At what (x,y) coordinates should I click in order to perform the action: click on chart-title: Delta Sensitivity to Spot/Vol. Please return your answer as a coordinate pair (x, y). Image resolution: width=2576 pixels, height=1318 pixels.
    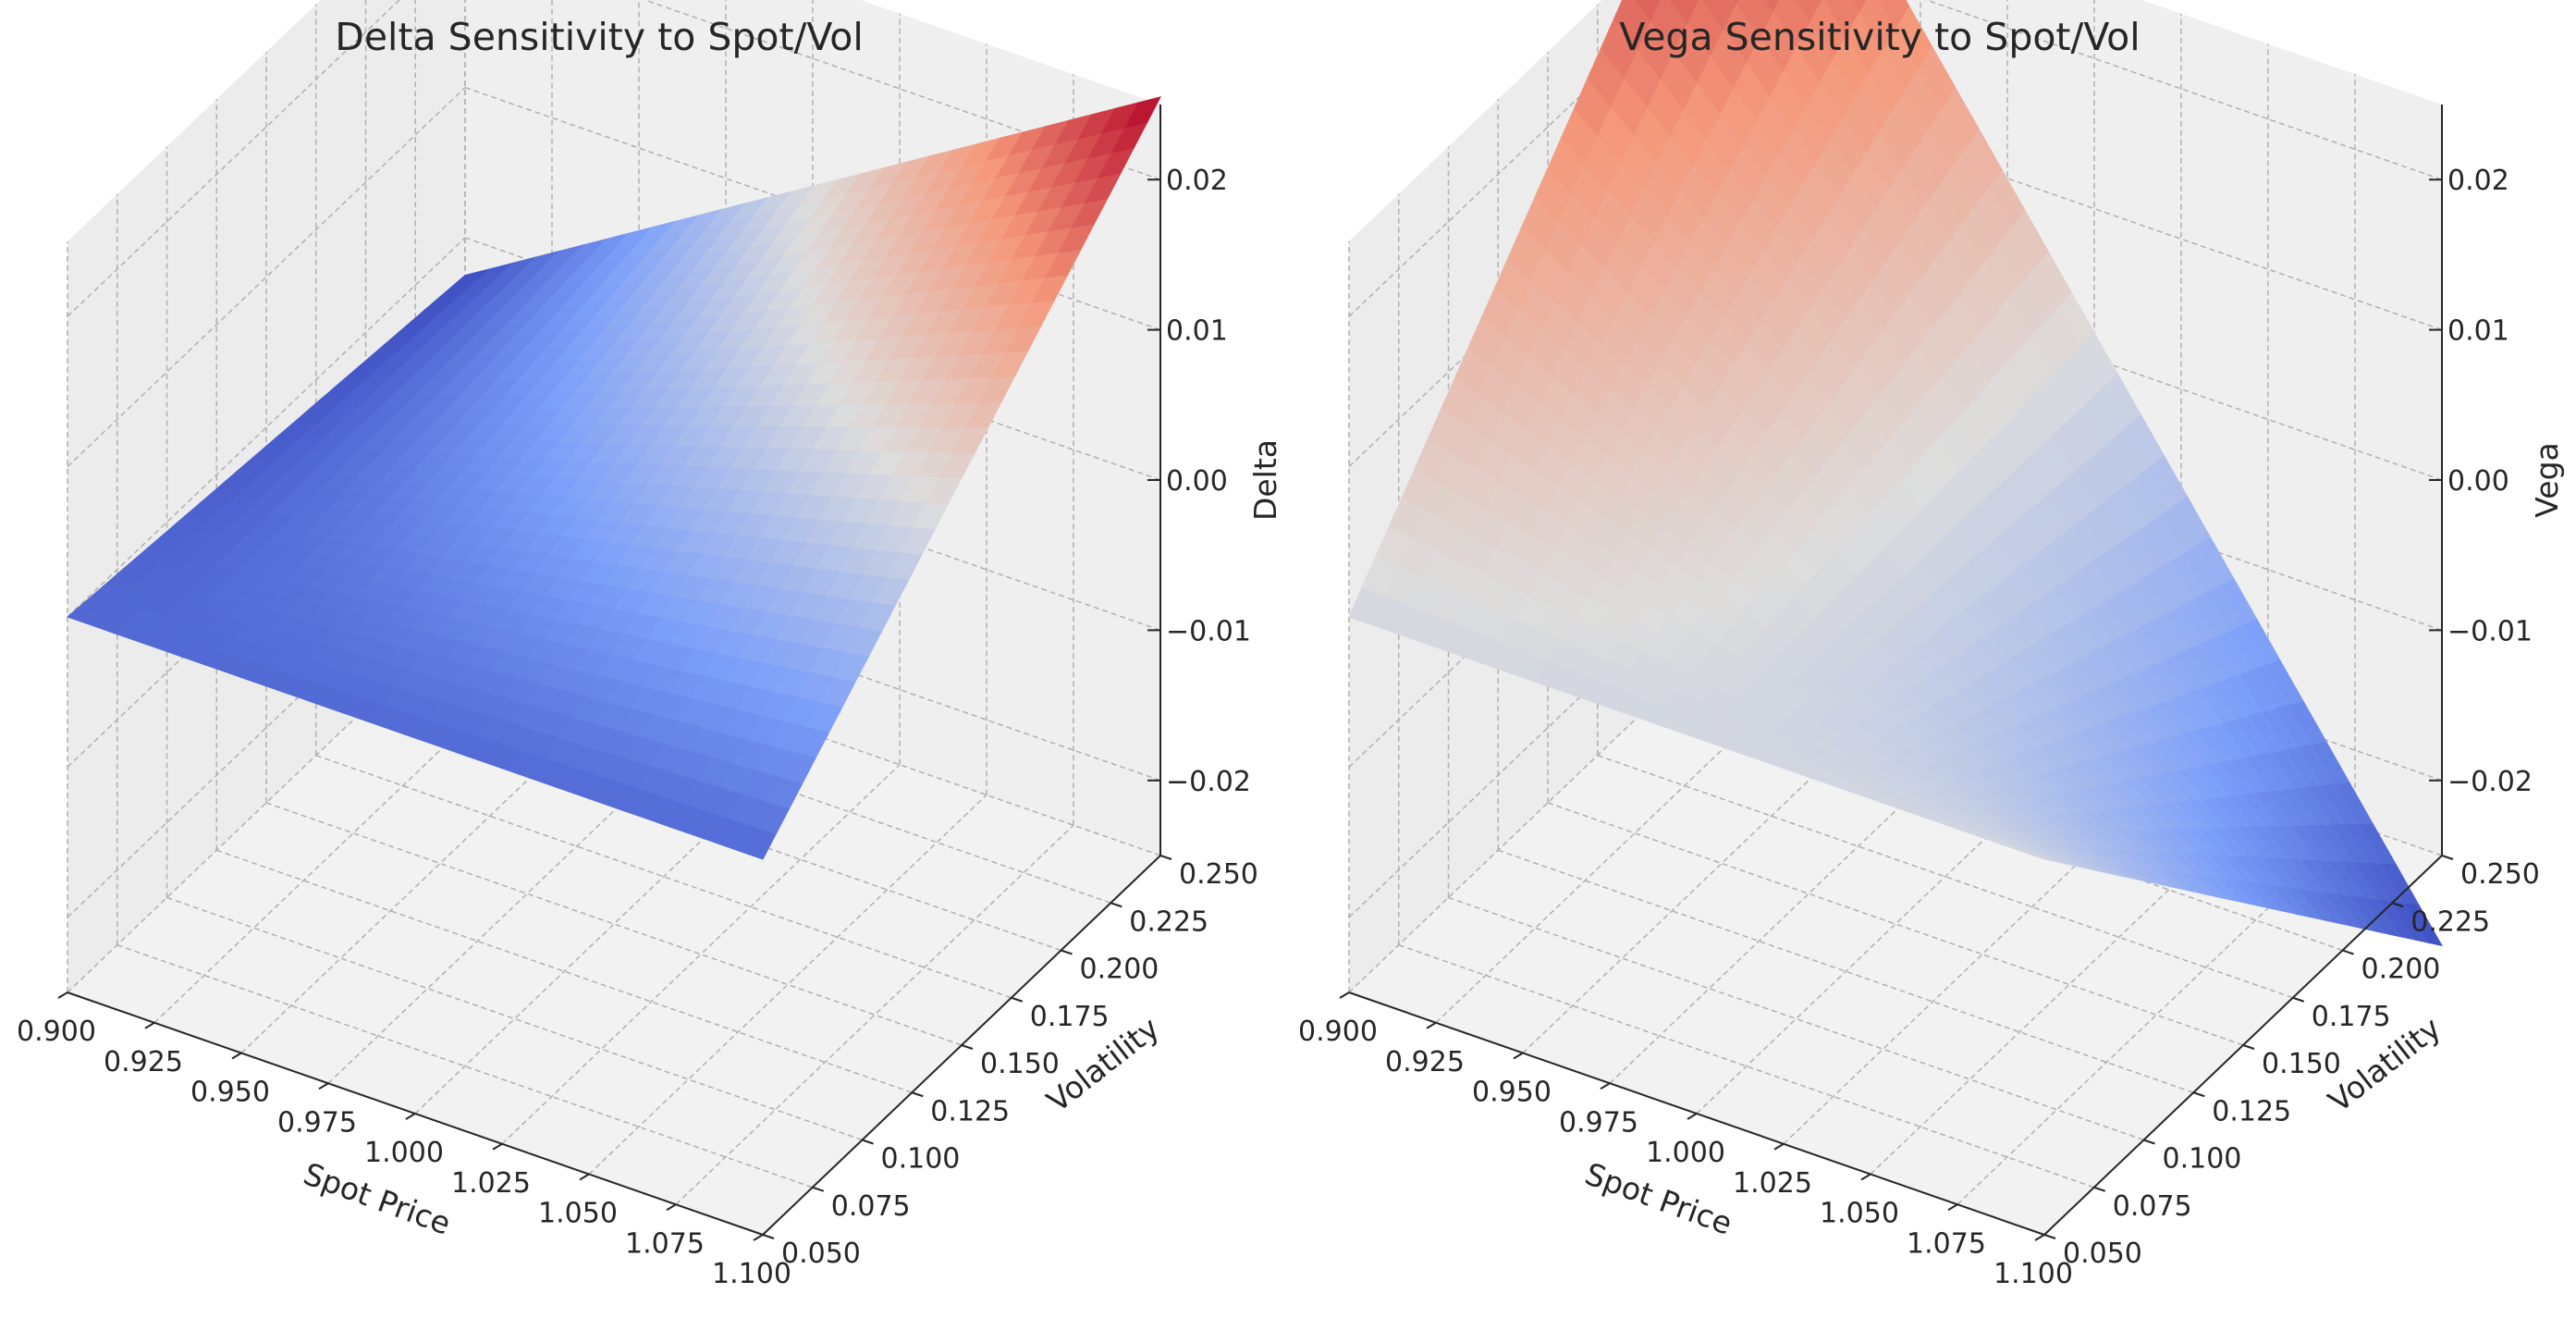
    Looking at the image, I should click on (599, 37).